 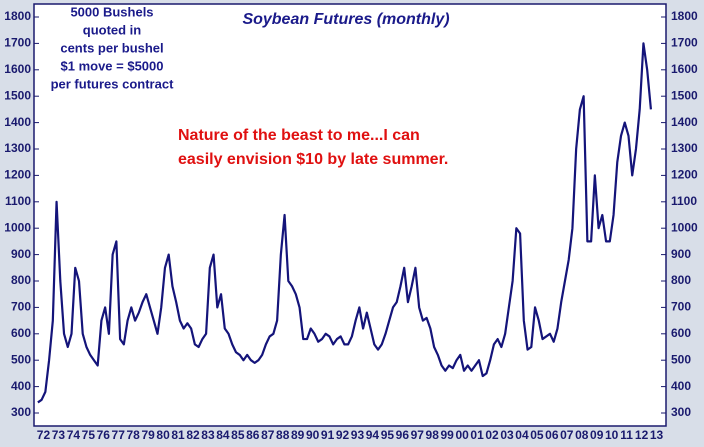 I want to click on x-tick-label: 08, so click(x=582, y=435).